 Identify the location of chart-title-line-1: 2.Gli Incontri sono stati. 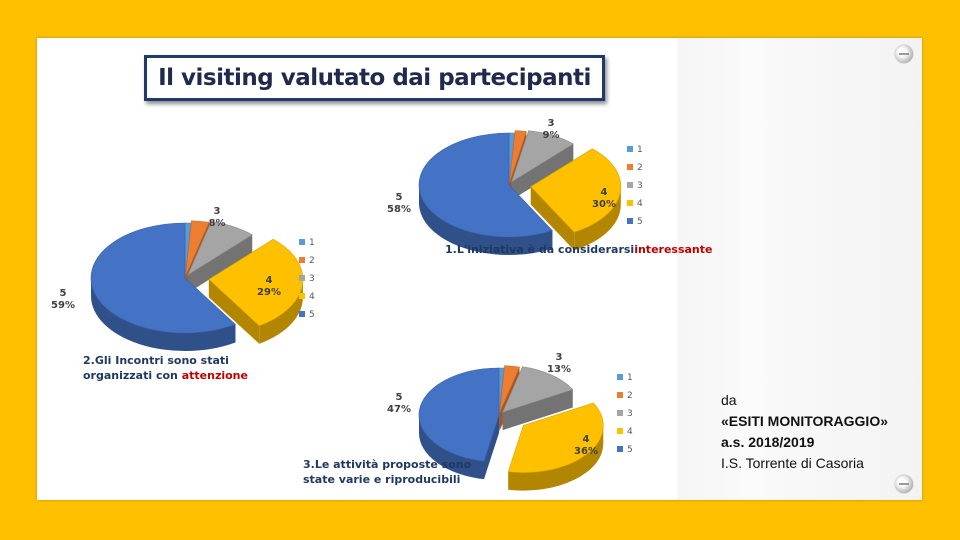
(156, 360).